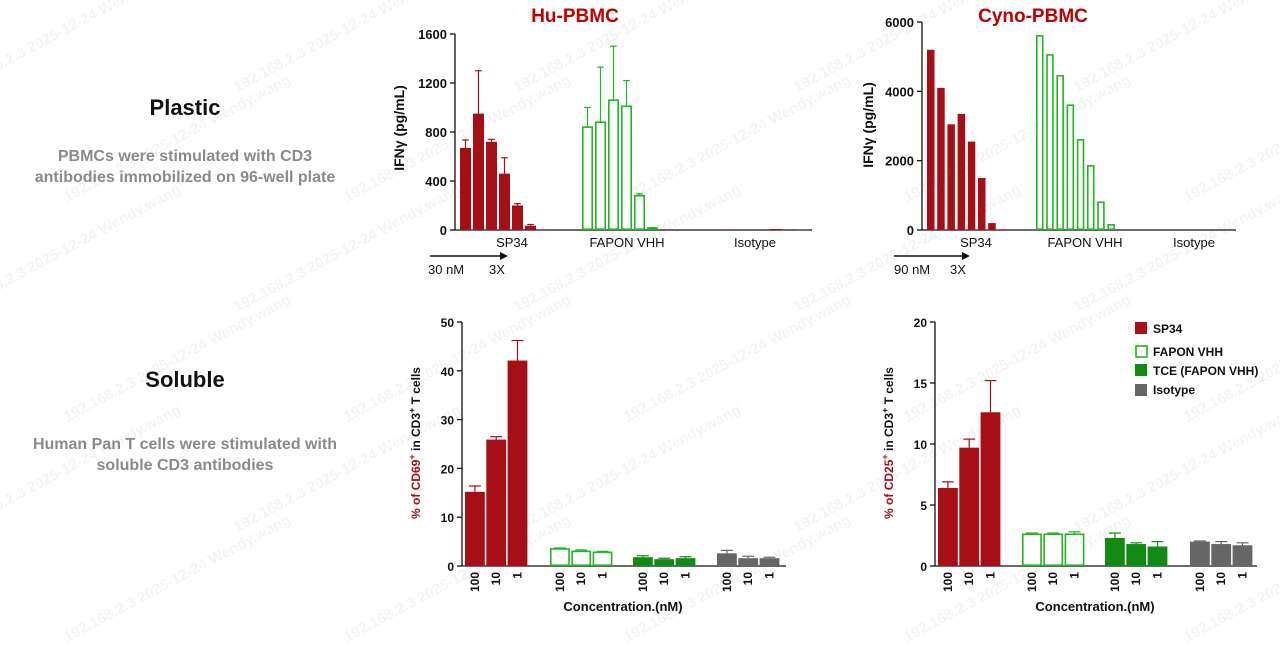 Image resolution: width=1280 pixels, height=646 pixels. What do you see at coordinates (910, 230) in the screenshot?
I see `chart2-y-tick-label: 0` at bounding box center [910, 230].